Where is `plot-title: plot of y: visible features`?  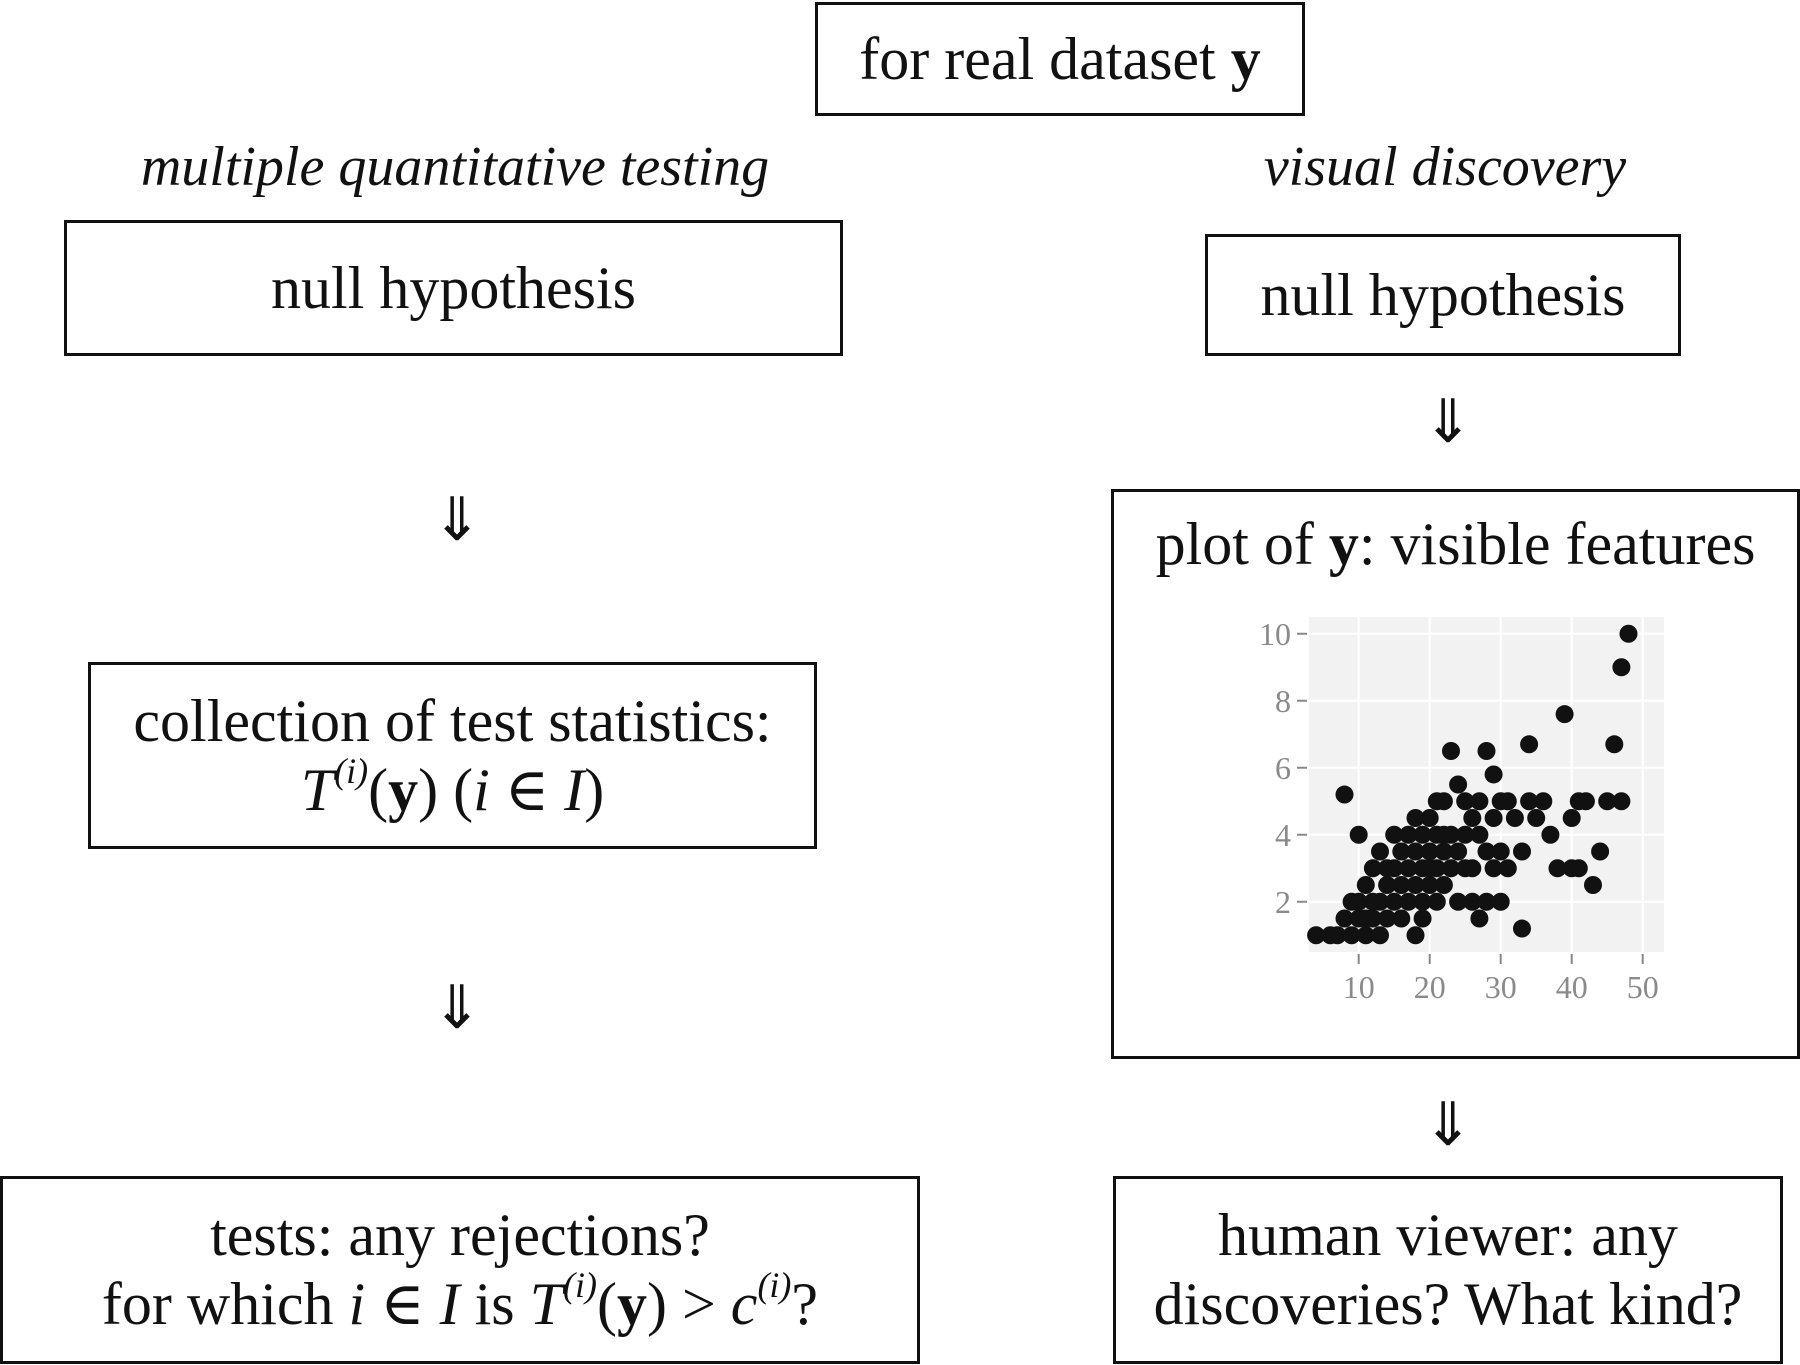
plot-title: plot of y: visible features is located at coordinates (1455, 544).